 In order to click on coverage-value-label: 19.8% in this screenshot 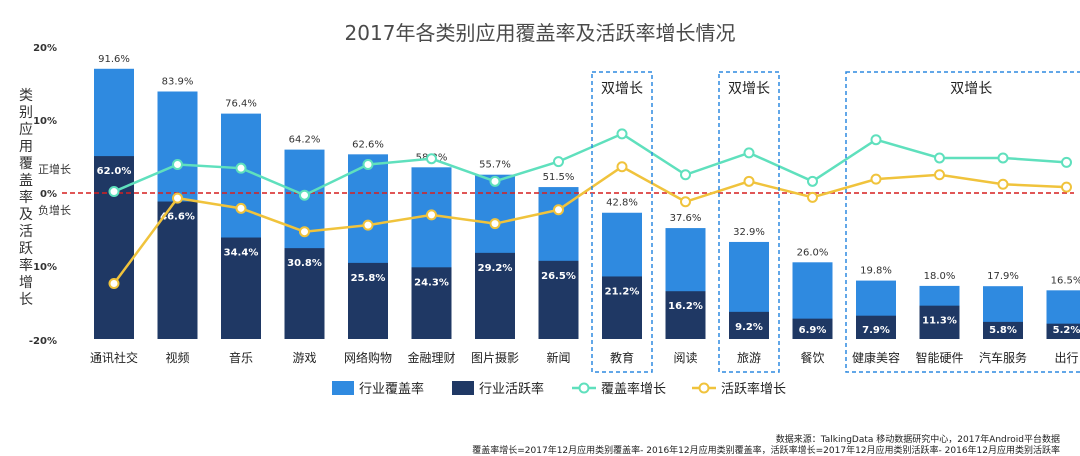, I will do `click(876, 271)`.